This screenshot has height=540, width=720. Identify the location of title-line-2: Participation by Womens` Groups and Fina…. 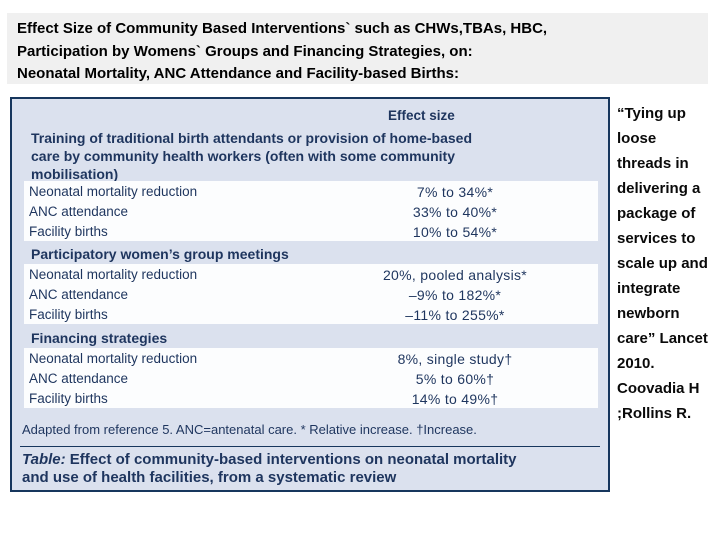
(245, 51).